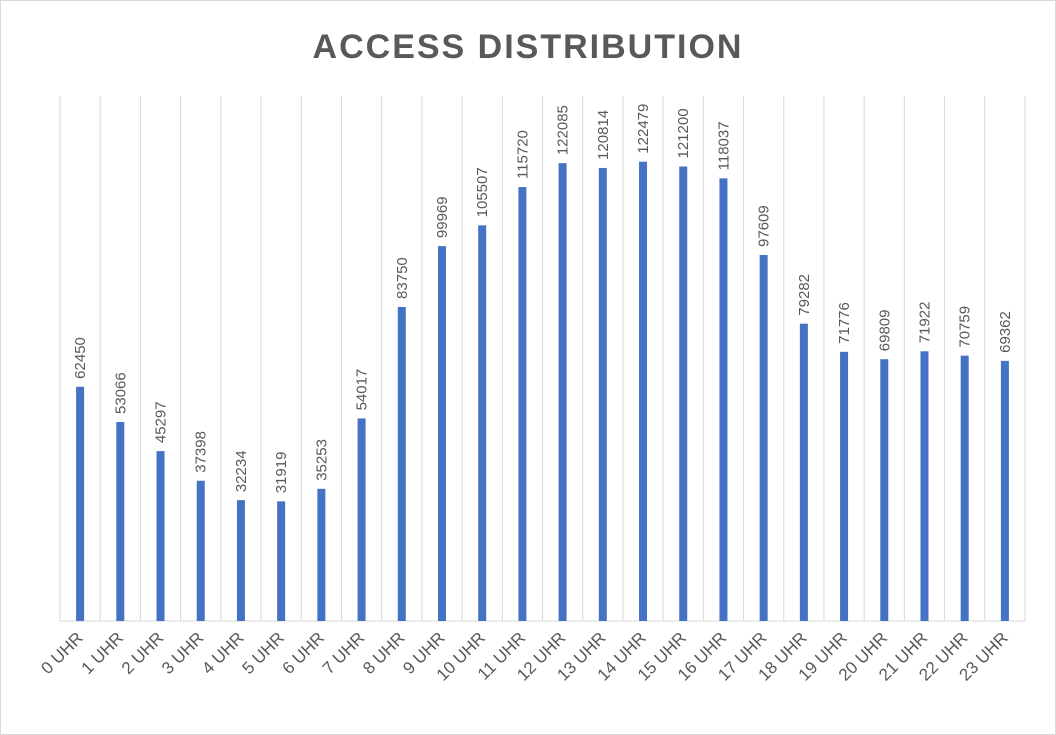 The width and height of the screenshot is (1056, 735). I want to click on data-label: 105507, so click(482, 192).